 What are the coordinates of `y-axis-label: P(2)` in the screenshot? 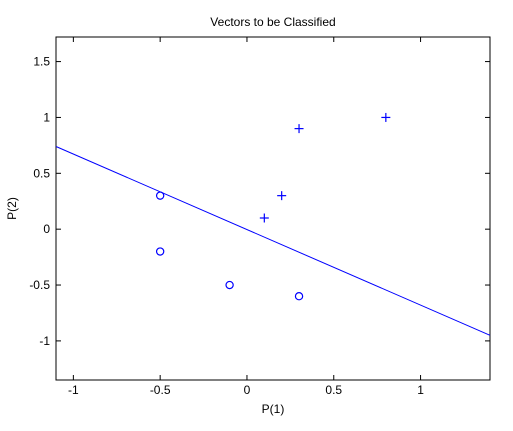 It's located at (12, 208).